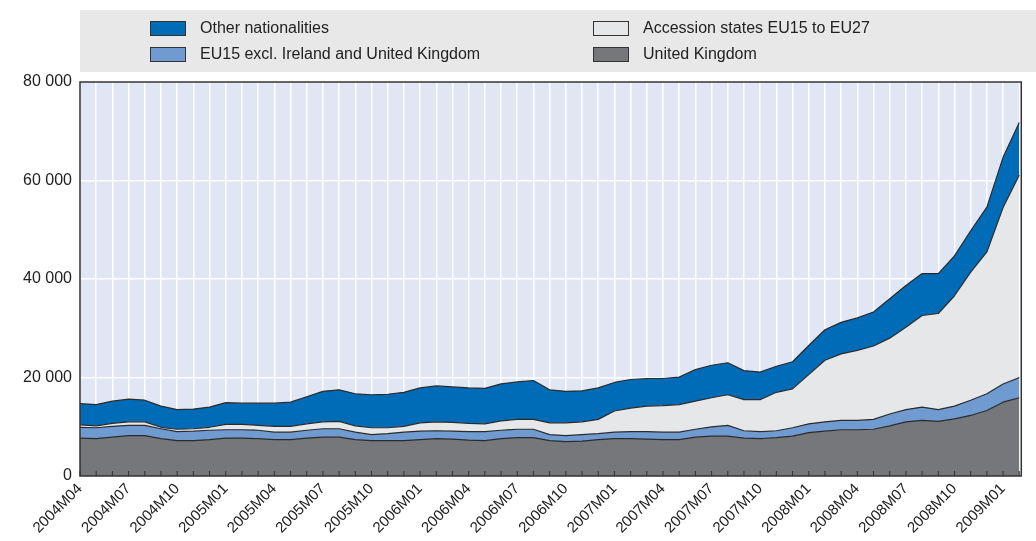 The height and width of the screenshot is (541, 1036). Describe the element at coordinates (48, 278) in the screenshot. I see `y-tick-label: 40 000` at that location.